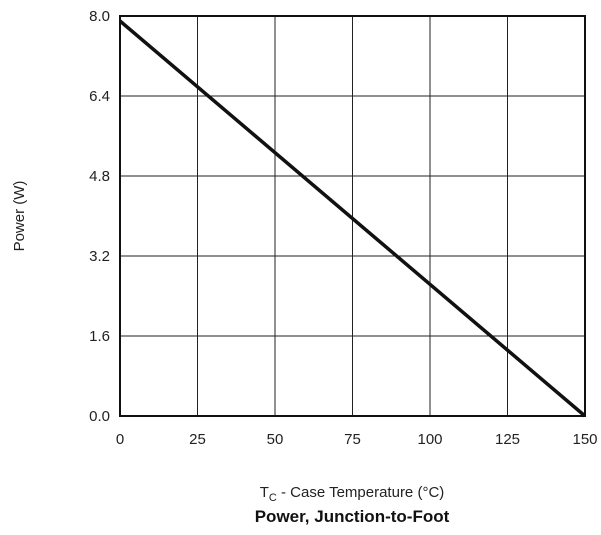  What do you see at coordinates (99, 176) in the screenshot?
I see `y-tick-label: 4.8` at bounding box center [99, 176].